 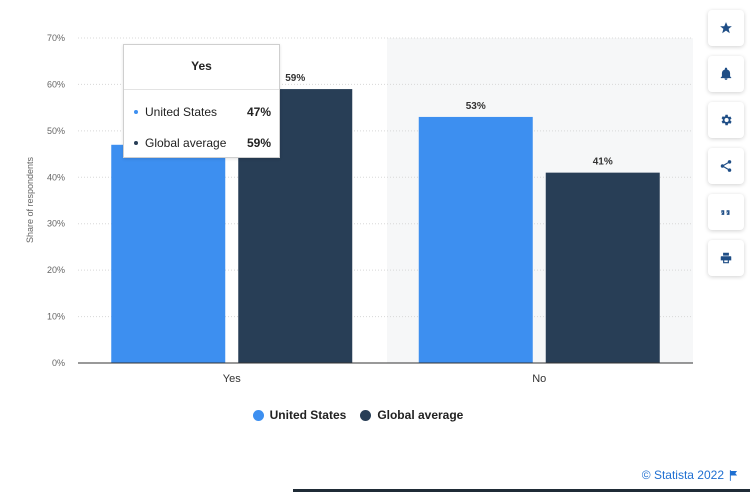 I want to click on y-tick-label: 70%, so click(x=56, y=38).